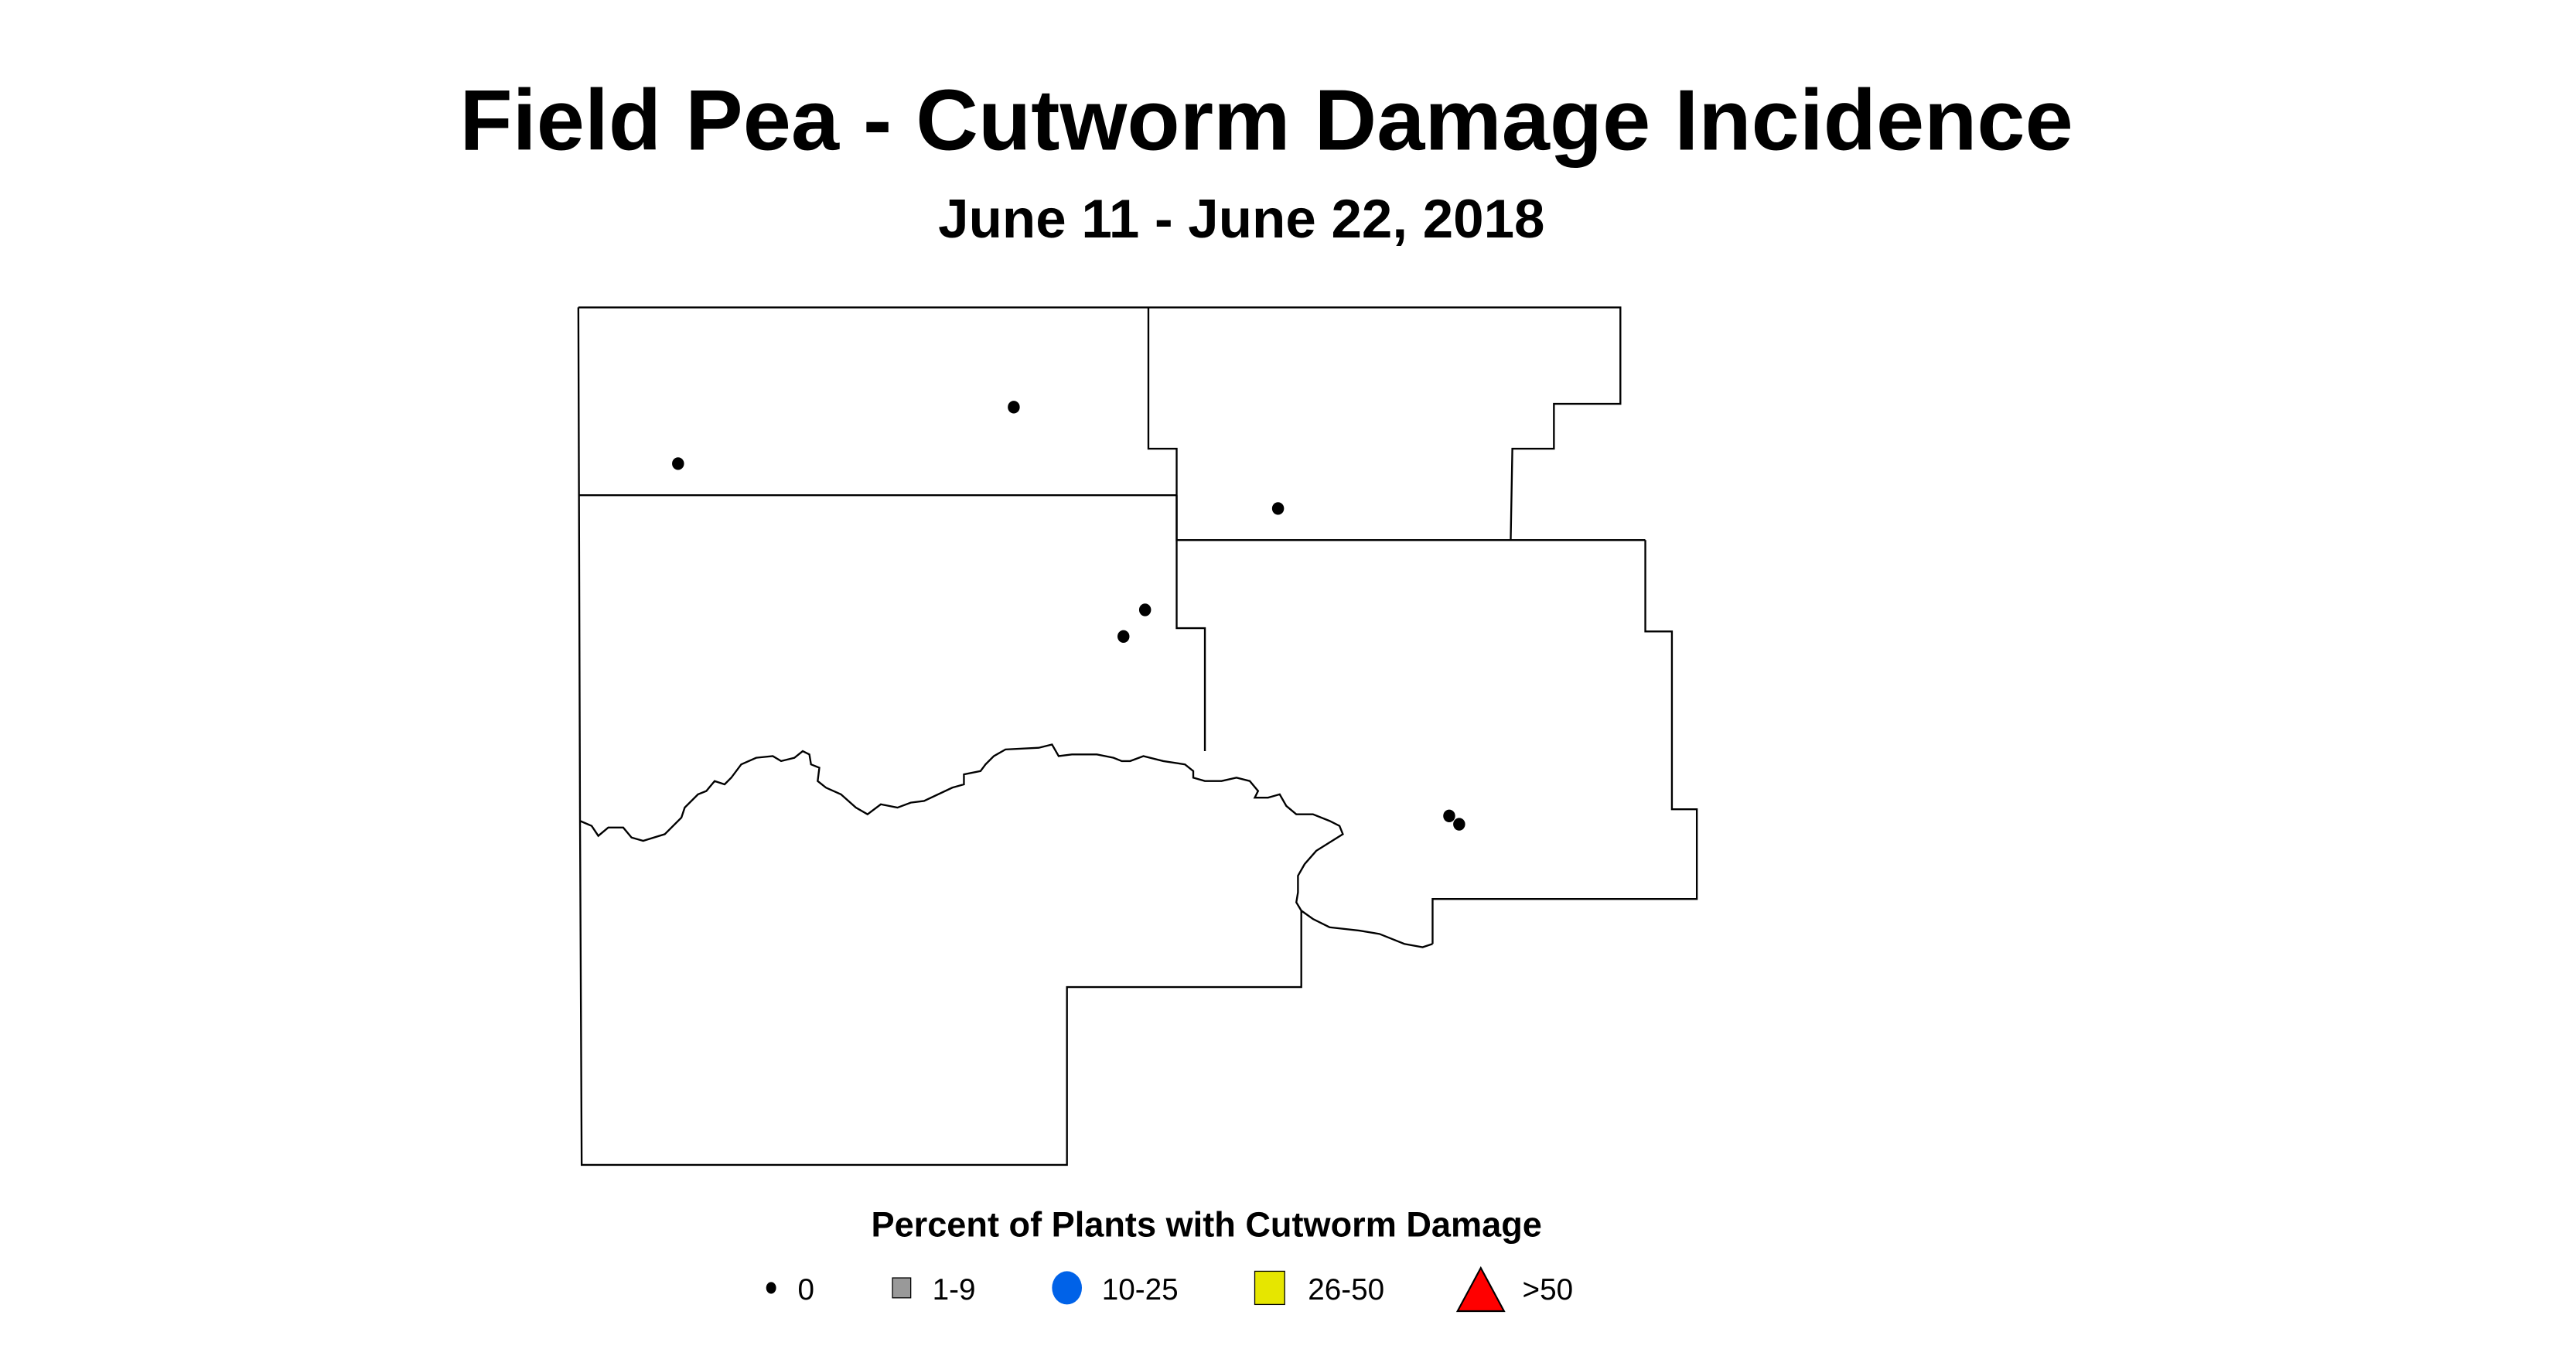 Image resolution: width=2576 pixels, height=1356 pixels. I want to click on legend-symbol-dot, so click(771, 1288).